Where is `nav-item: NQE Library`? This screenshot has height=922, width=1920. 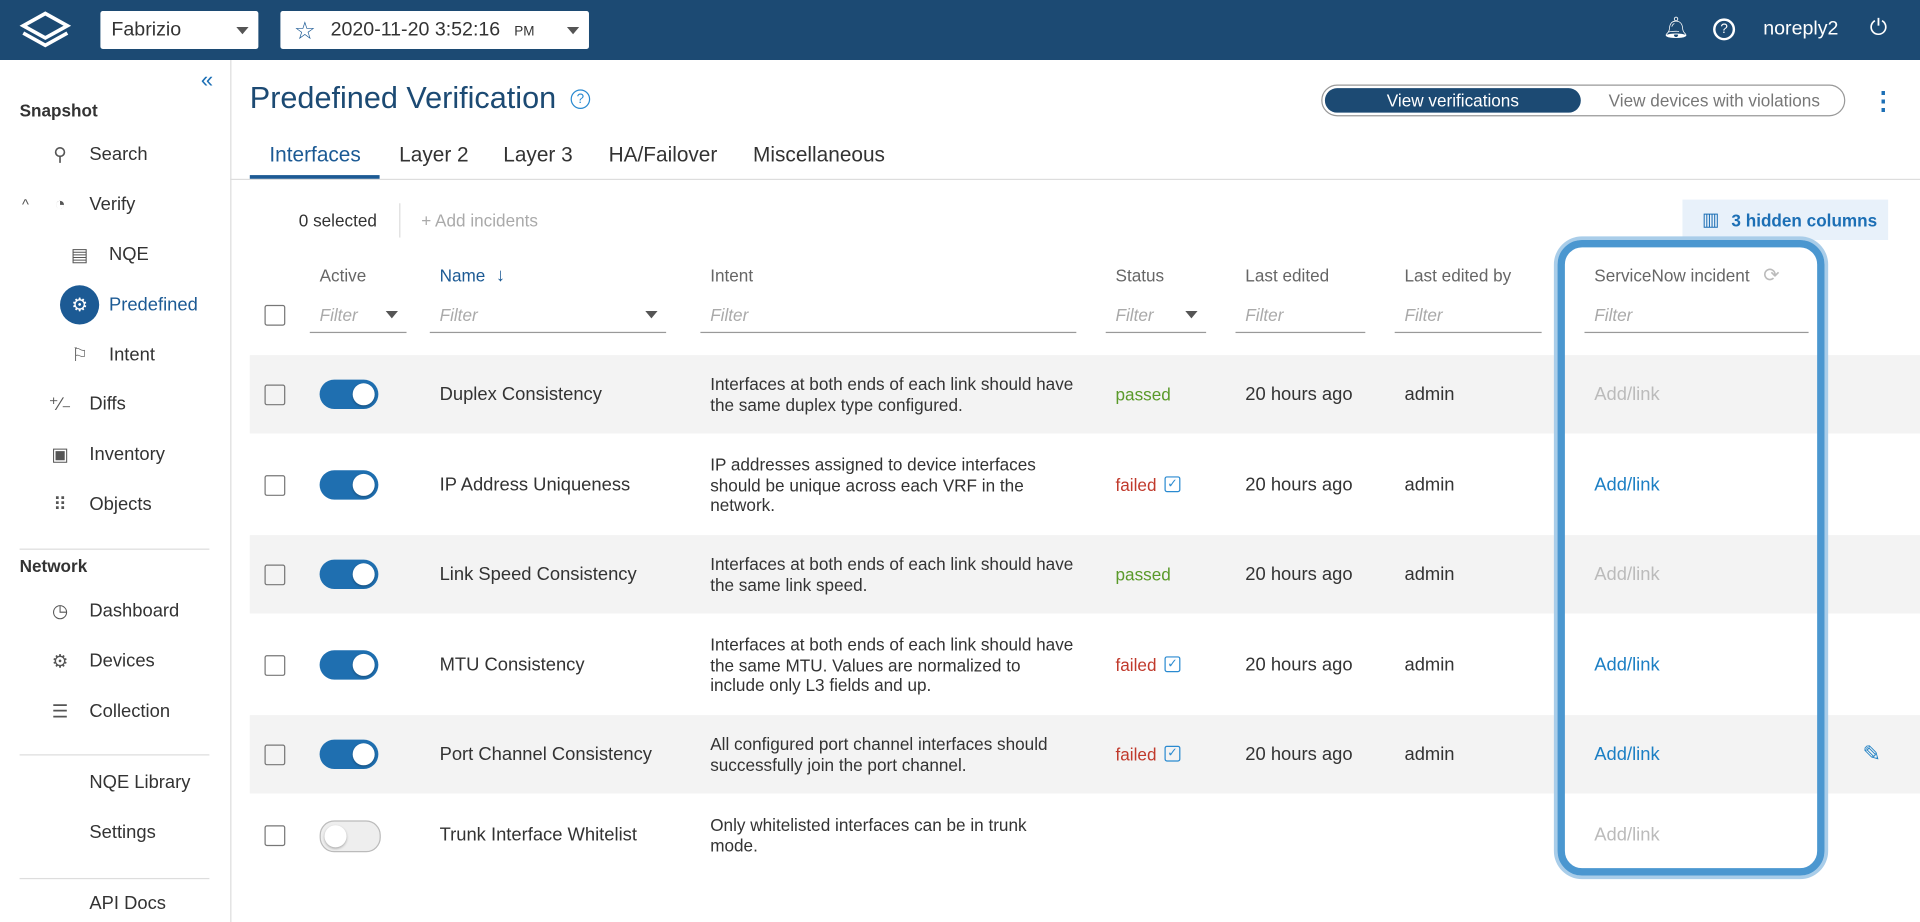
nav-item: NQE Library is located at coordinates (140, 782).